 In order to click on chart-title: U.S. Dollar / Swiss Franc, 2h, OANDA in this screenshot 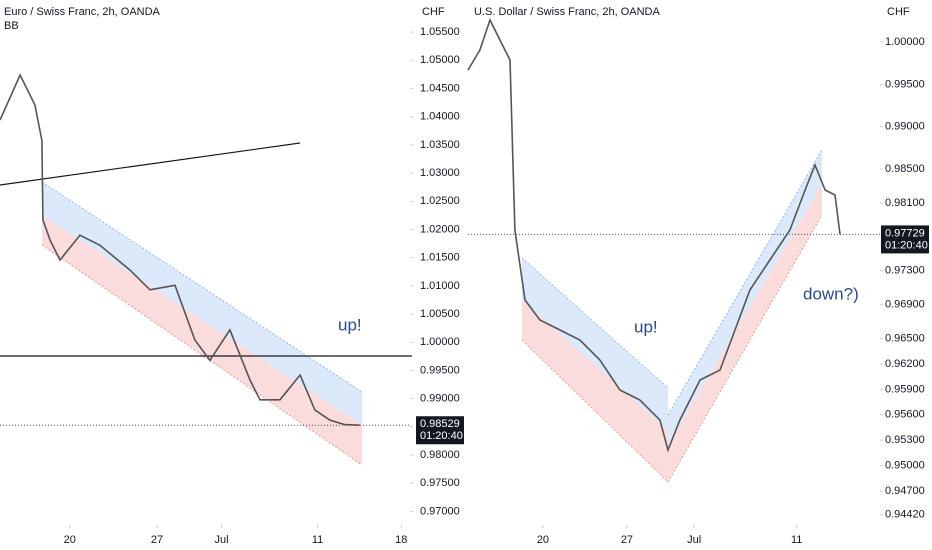, I will do `click(567, 12)`.